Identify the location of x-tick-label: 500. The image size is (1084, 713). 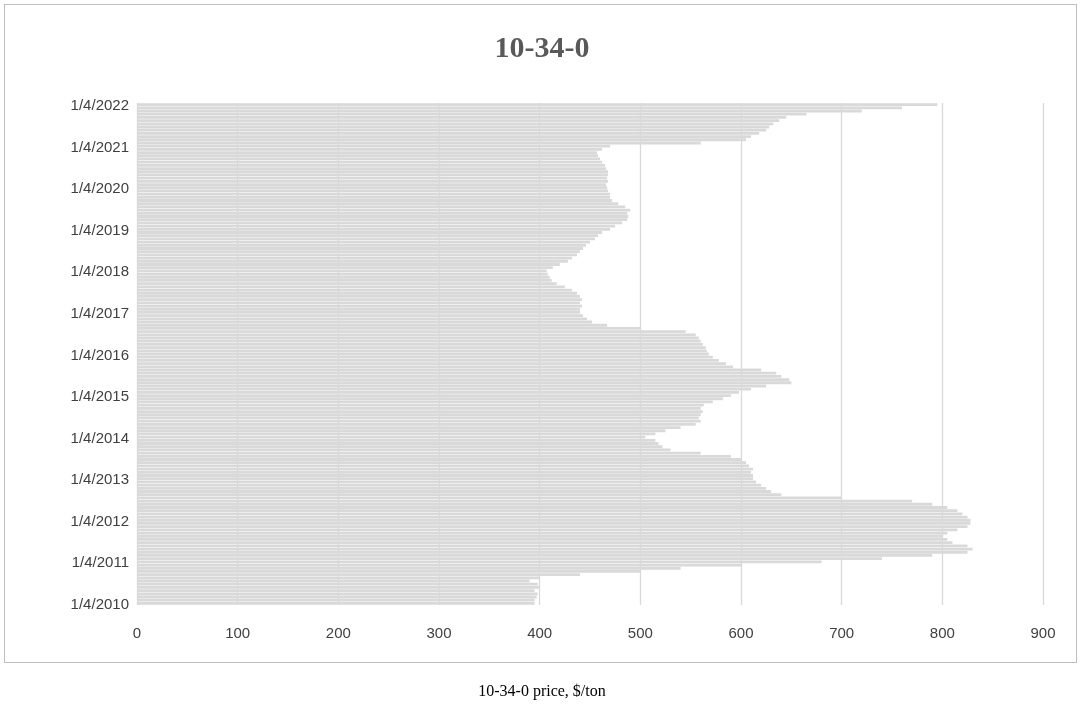
(640, 632).